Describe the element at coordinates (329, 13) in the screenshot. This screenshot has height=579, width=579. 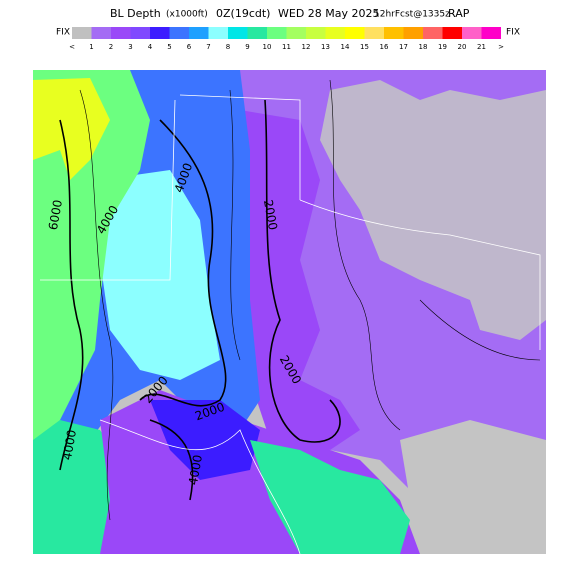
I see `date: WED 28 May 2025` at that location.